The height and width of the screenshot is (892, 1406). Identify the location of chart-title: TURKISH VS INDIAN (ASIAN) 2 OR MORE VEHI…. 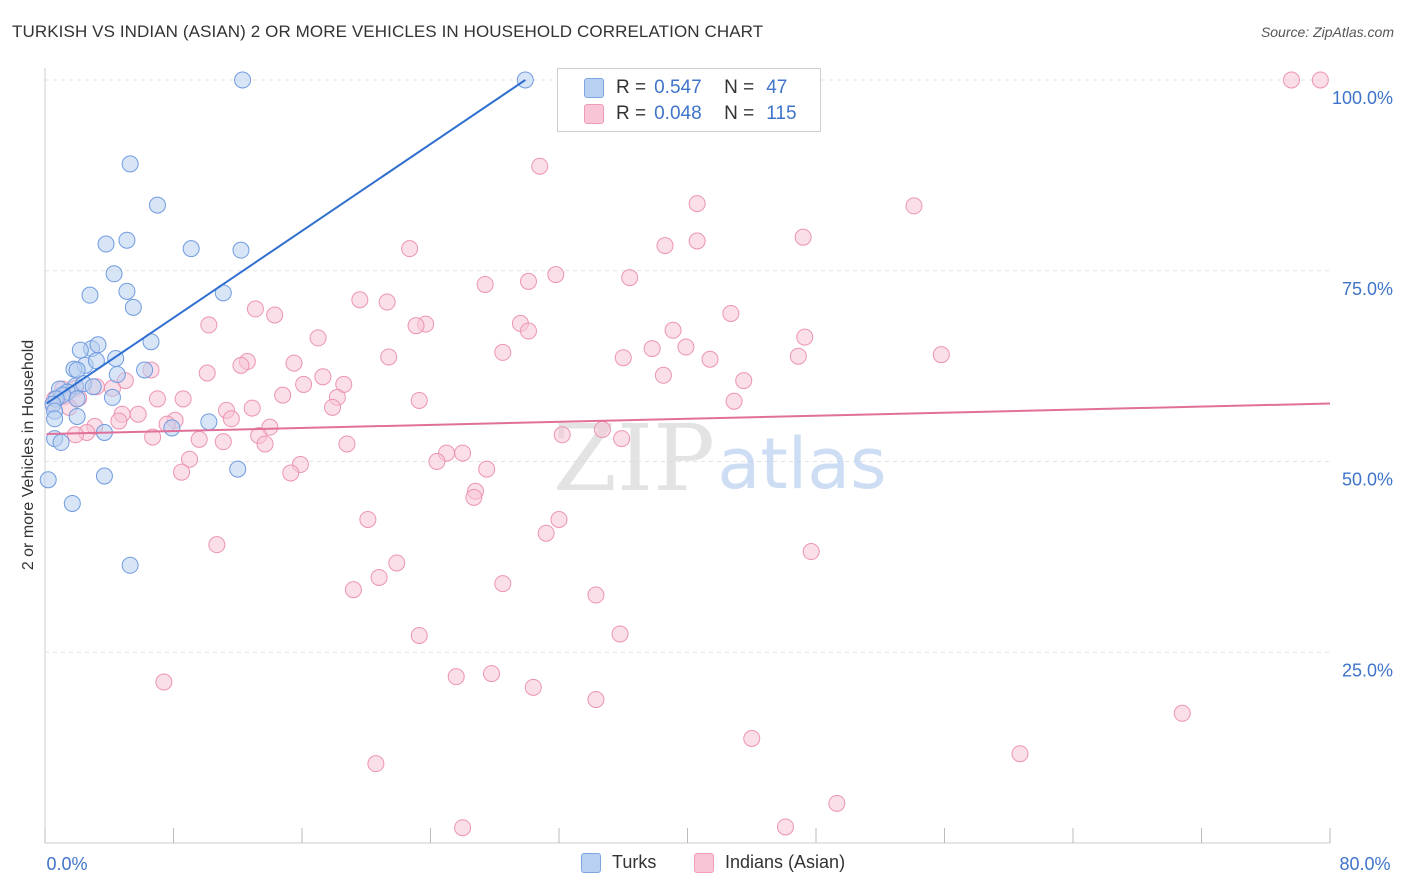
(388, 31).